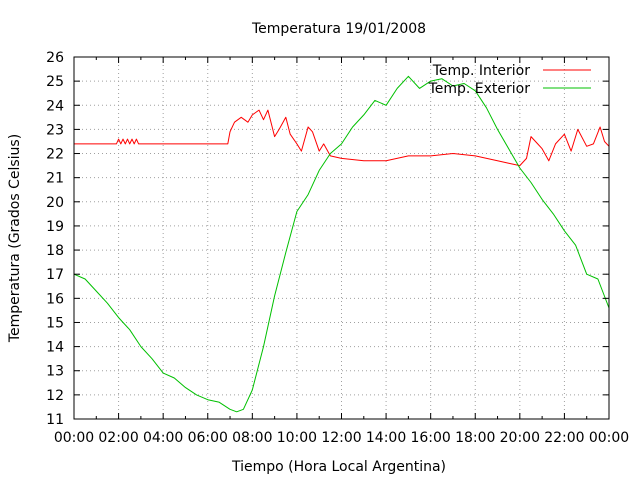  What do you see at coordinates (55, 203) in the screenshot?
I see `y-tick-label: 20` at bounding box center [55, 203].